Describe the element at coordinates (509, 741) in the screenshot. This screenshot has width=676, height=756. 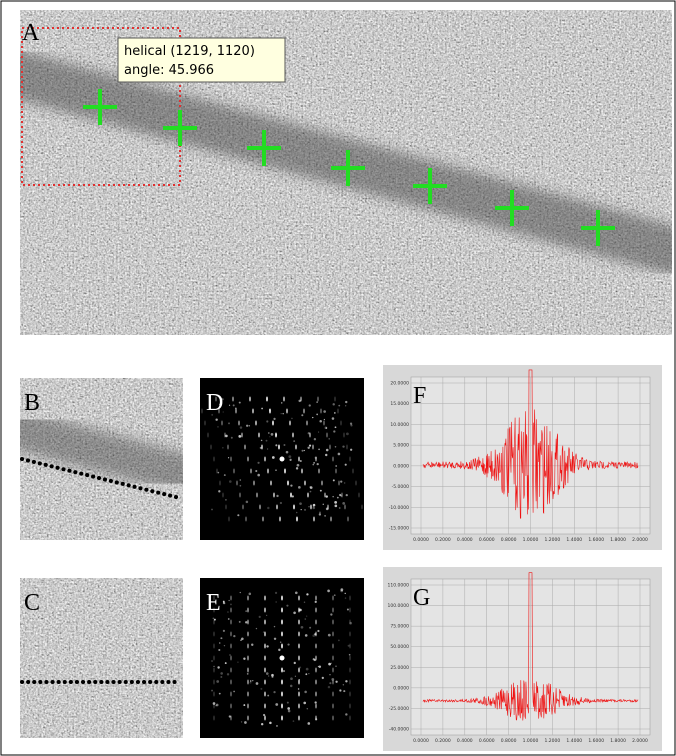
I see `x-tick-label: 0.8000` at that location.